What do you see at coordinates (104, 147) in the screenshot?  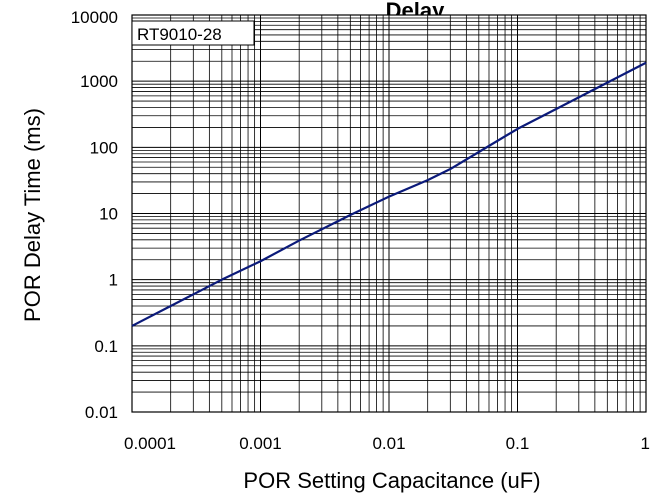 I see `y-tick-label: 100` at bounding box center [104, 147].